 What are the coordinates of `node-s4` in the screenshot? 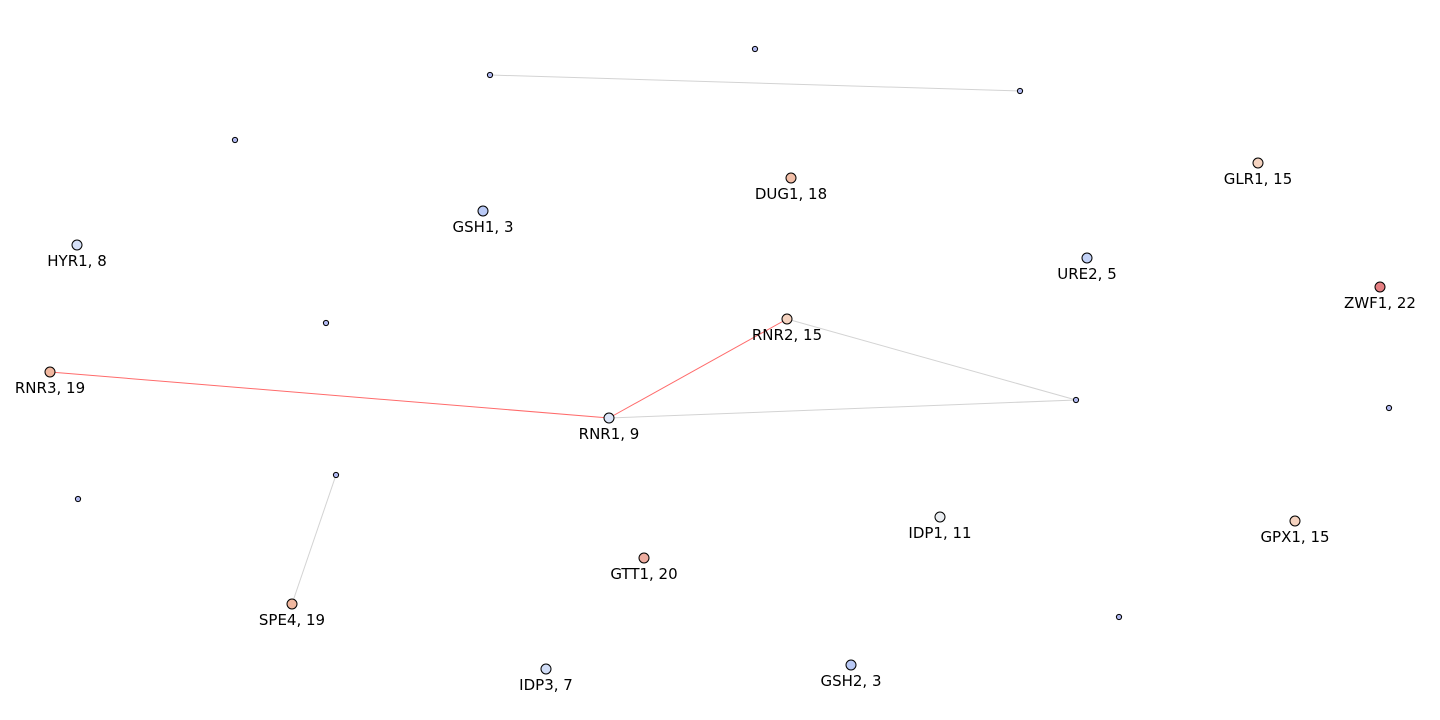 It's located at (235, 140).